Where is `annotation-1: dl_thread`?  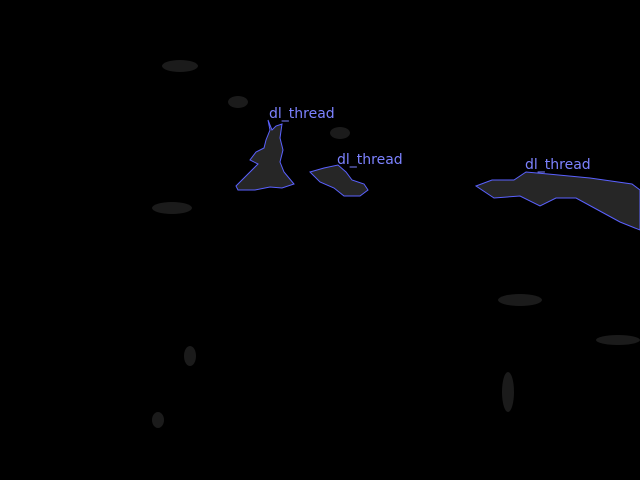
annotation-1: dl_thread is located at coordinates (285, 148).